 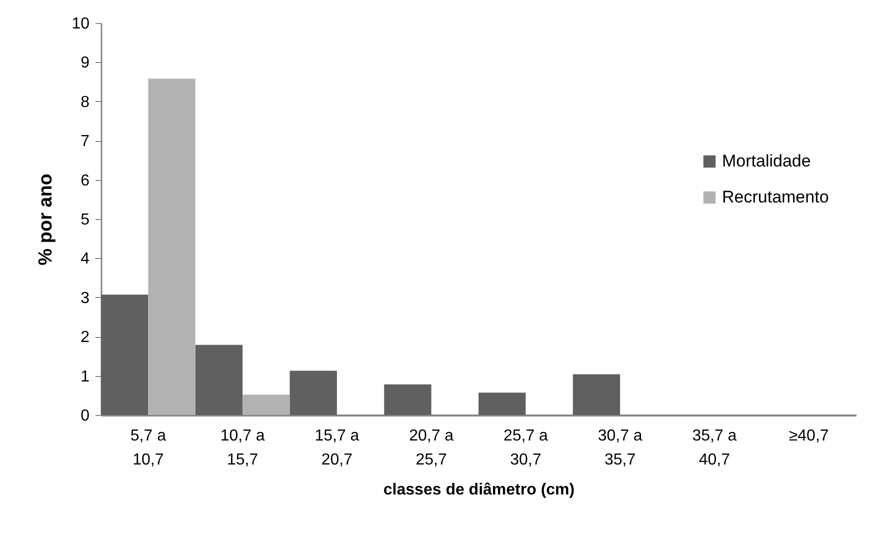 I want to click on y-tick-label: 8, so click(x=85, y=102).